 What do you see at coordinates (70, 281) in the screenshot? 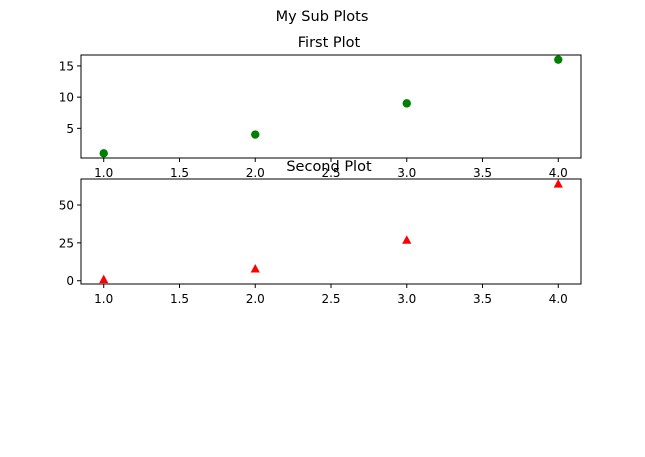
I see `y-tick-label: 0` at bounding box center [70, 281].